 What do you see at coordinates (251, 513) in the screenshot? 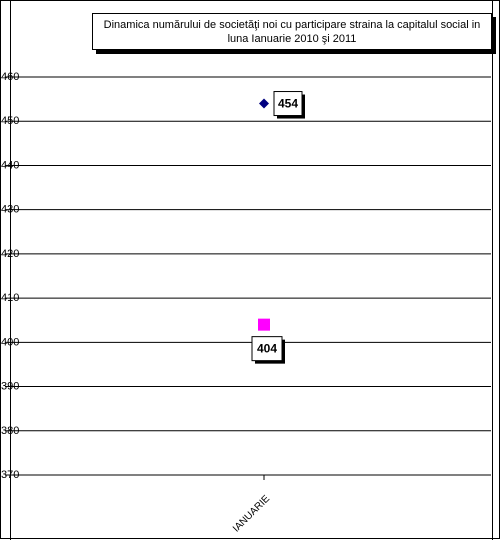
I see `x-category-label: IANUARIE` at bounding box center [251, 513].